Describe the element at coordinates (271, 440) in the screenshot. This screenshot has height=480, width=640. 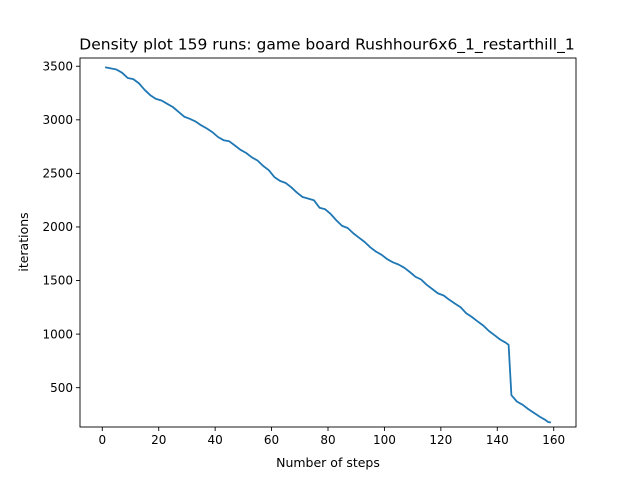
I see `x-tick-label: 60` at that location.